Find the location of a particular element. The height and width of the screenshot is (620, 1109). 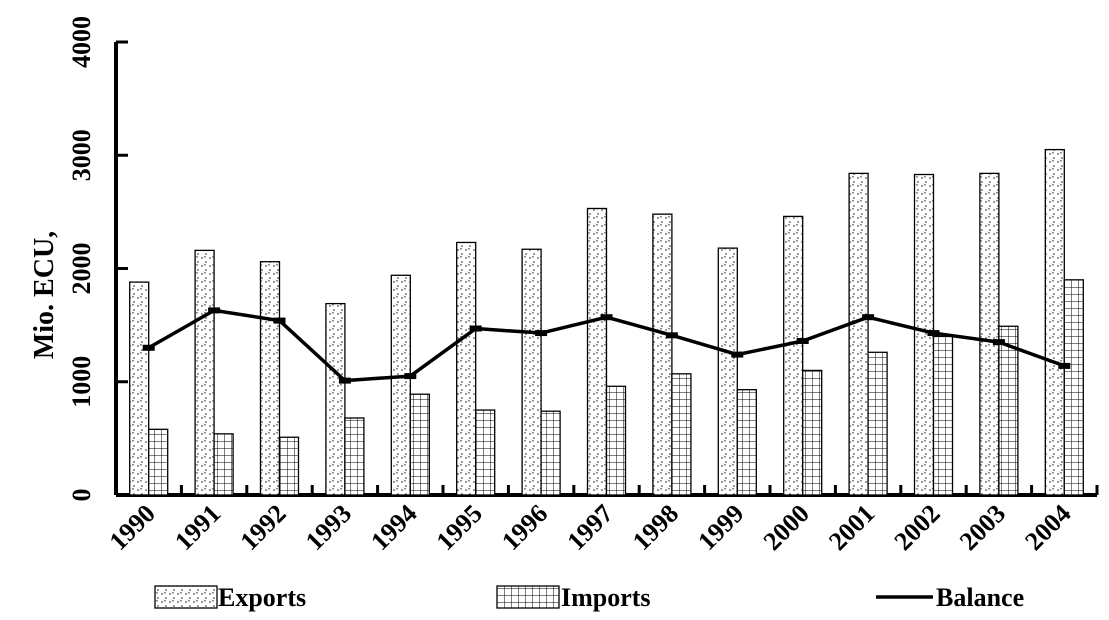

y-tick-label: 4000 is located at coordinates (81, 42).